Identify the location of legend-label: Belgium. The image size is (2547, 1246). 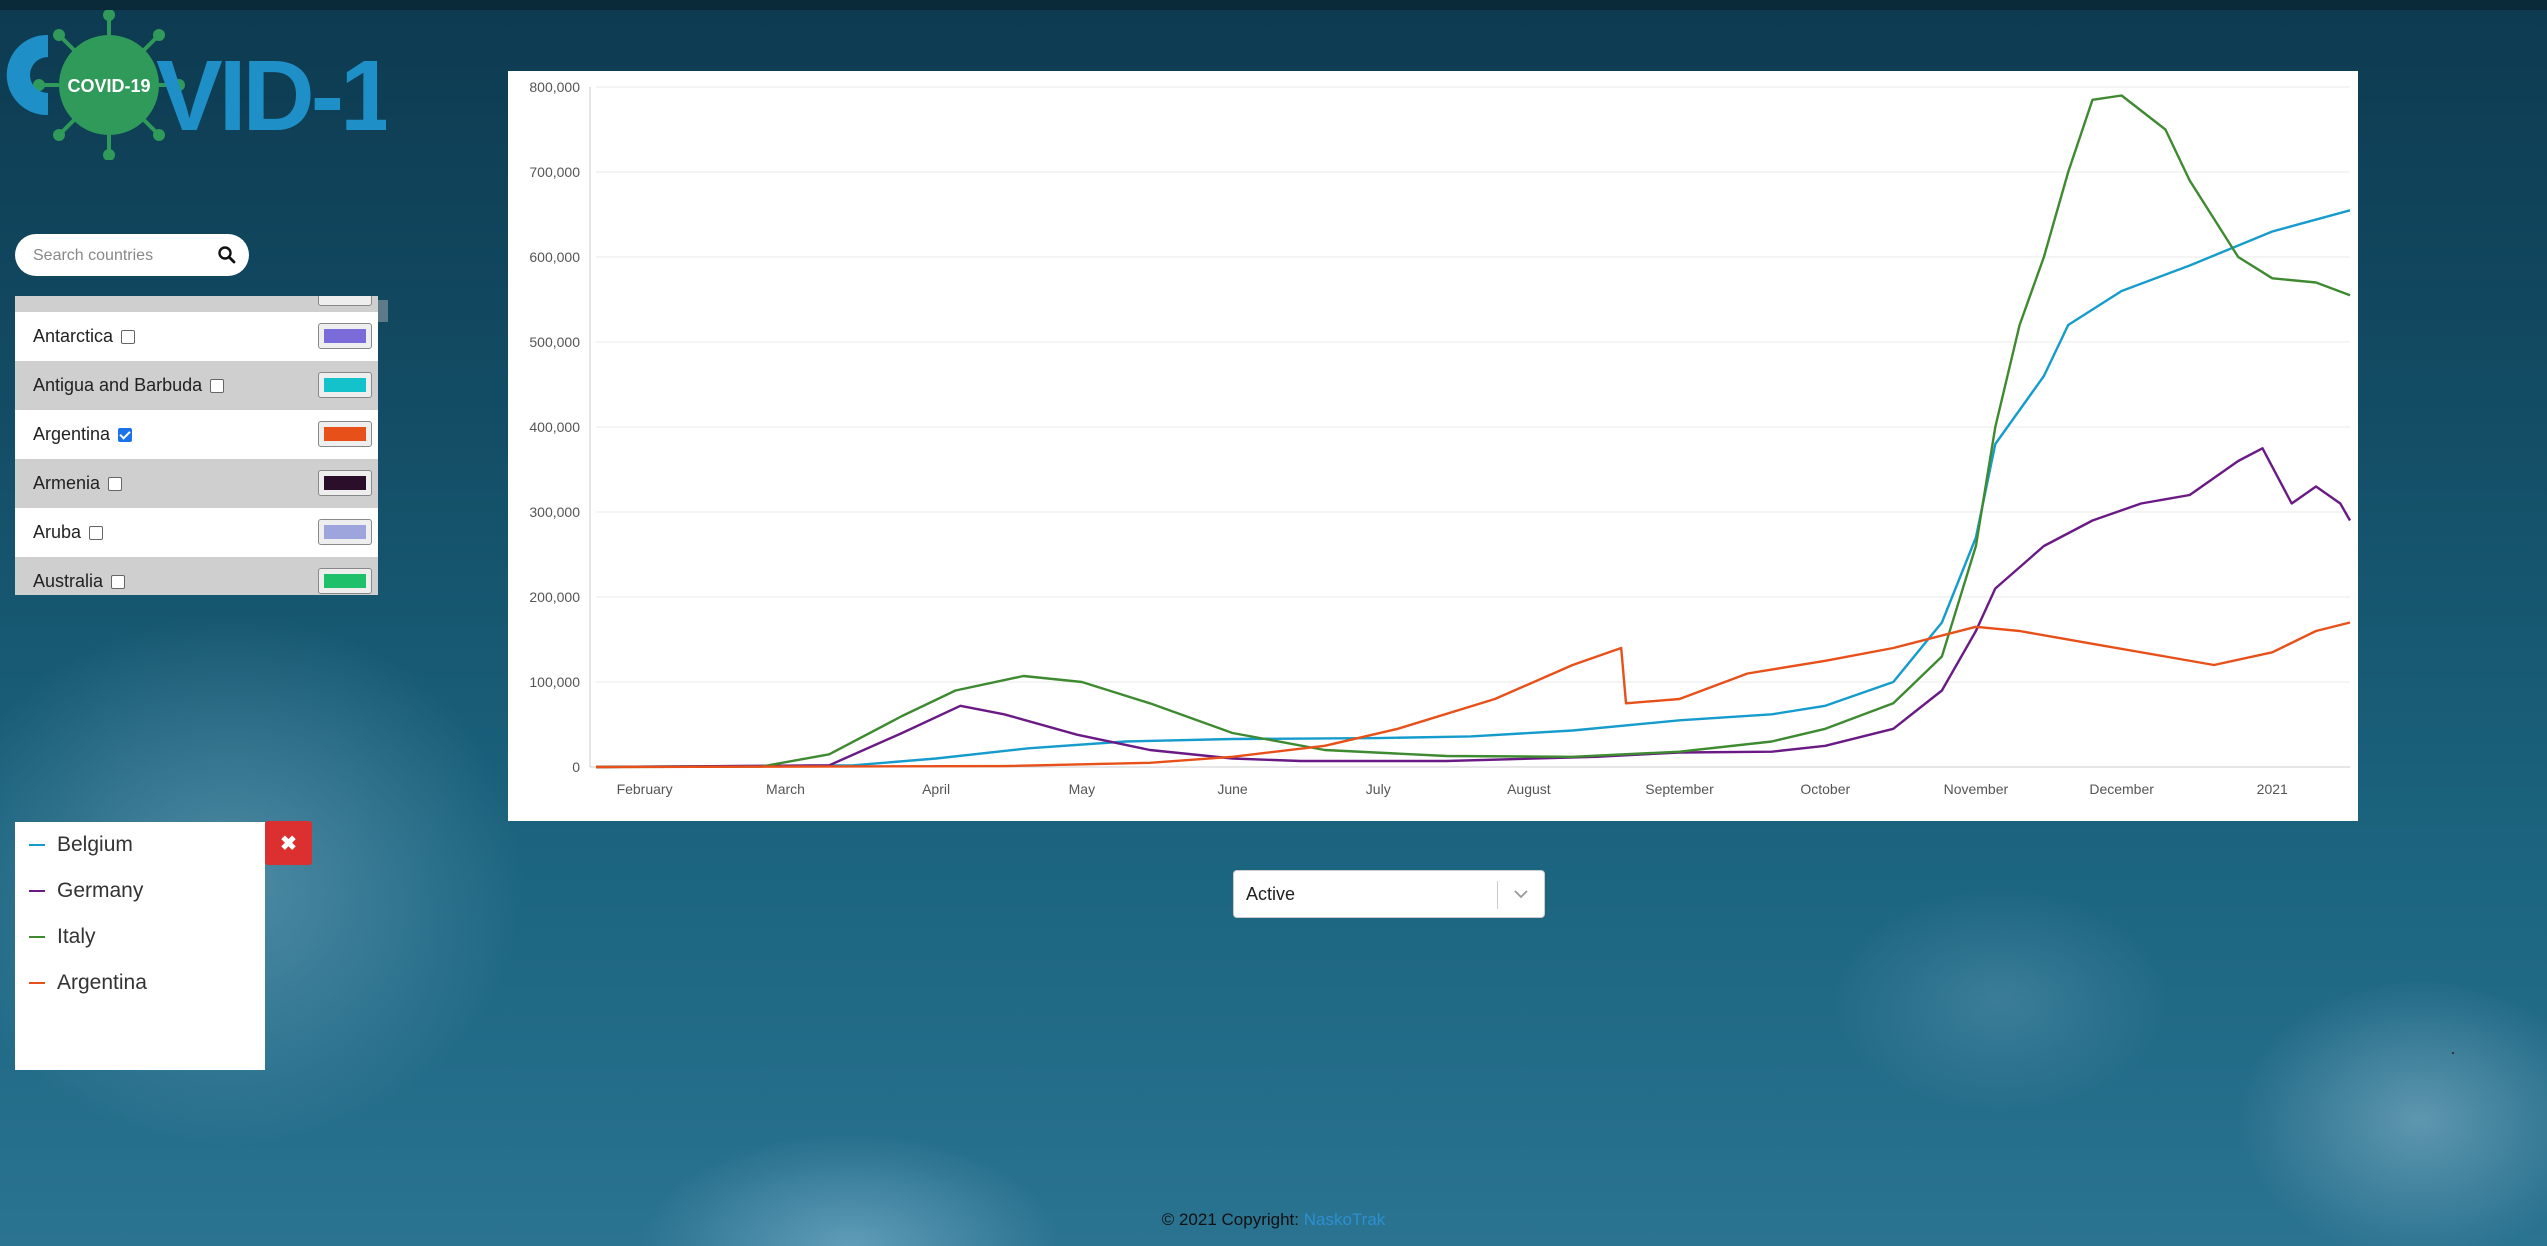
(95, 844).